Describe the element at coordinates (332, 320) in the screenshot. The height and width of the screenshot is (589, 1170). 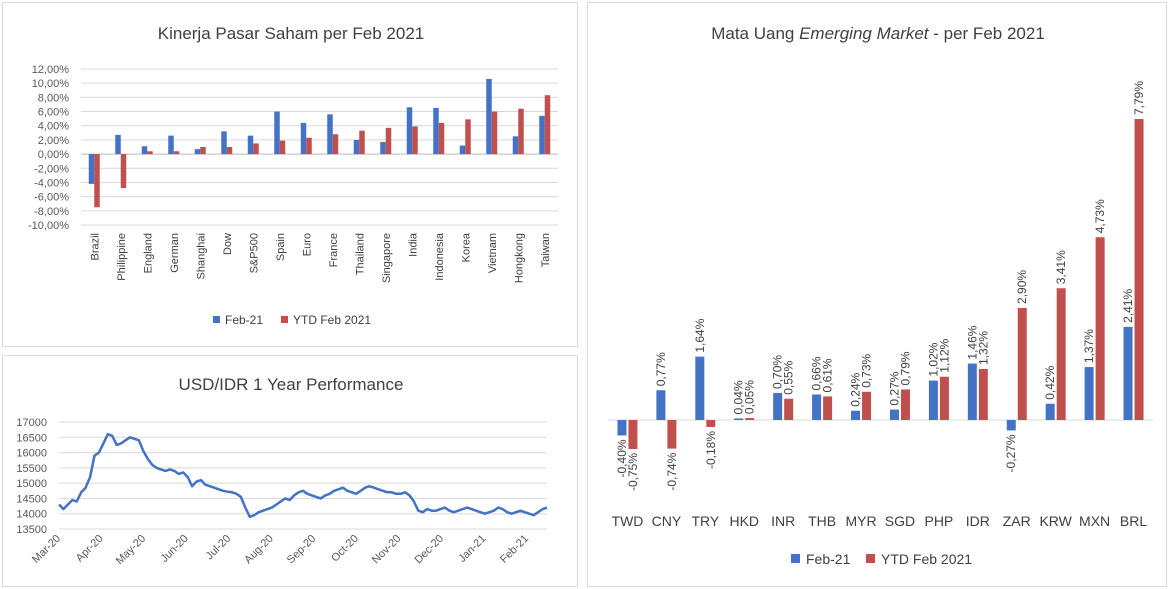
I see `legend-label: YTD Feb 2021` at that location.